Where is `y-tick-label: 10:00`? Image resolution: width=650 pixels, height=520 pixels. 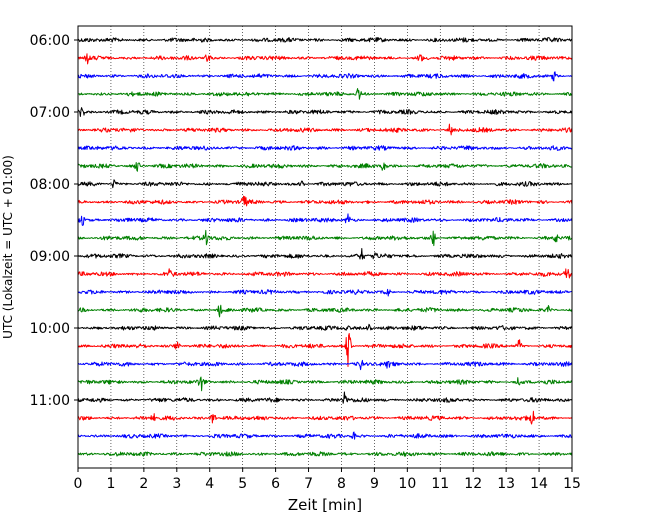
y-tick-label: 10:00 is located at coordinates (50, 329).